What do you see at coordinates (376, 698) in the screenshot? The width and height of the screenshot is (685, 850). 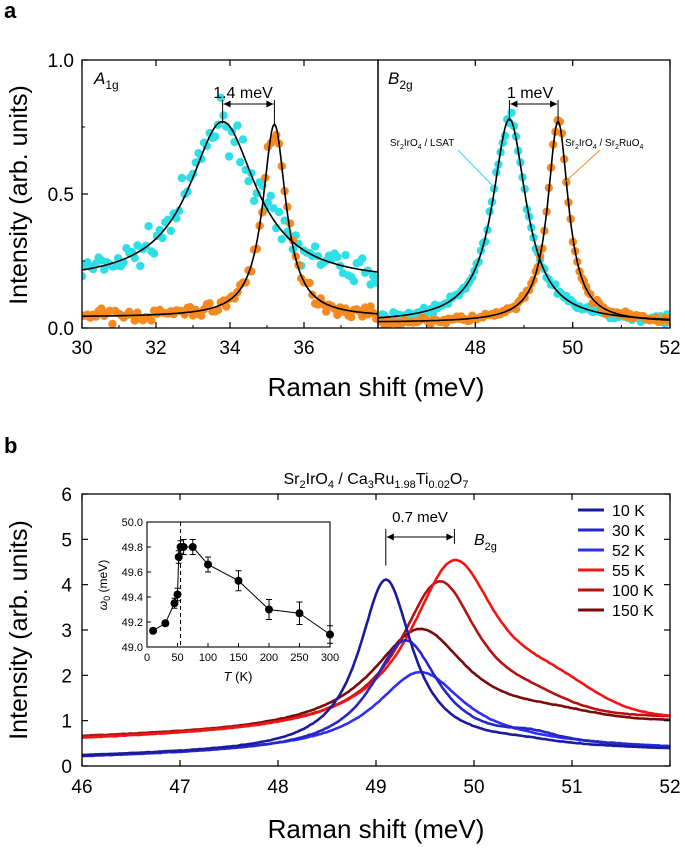 I see `spectrum-30k` at bounding box center [376, 698].